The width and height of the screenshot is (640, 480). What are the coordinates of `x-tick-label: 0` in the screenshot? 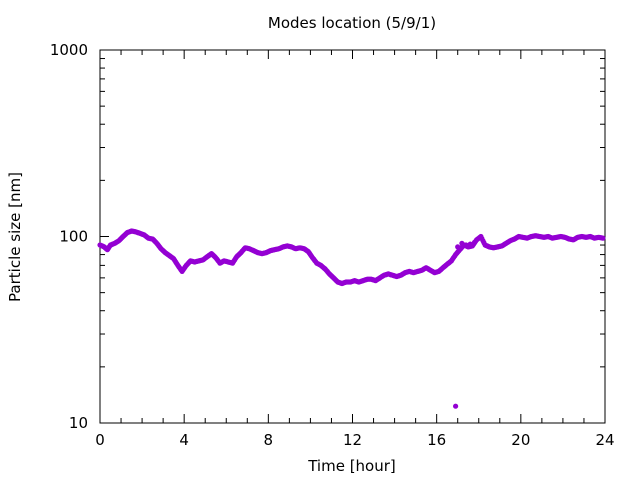 It's located at (100, 440).